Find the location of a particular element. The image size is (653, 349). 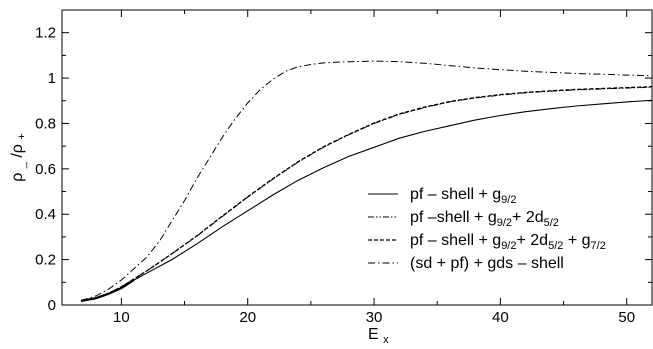

y-tick-label: 0.2 is located at coordinates (45, 260).